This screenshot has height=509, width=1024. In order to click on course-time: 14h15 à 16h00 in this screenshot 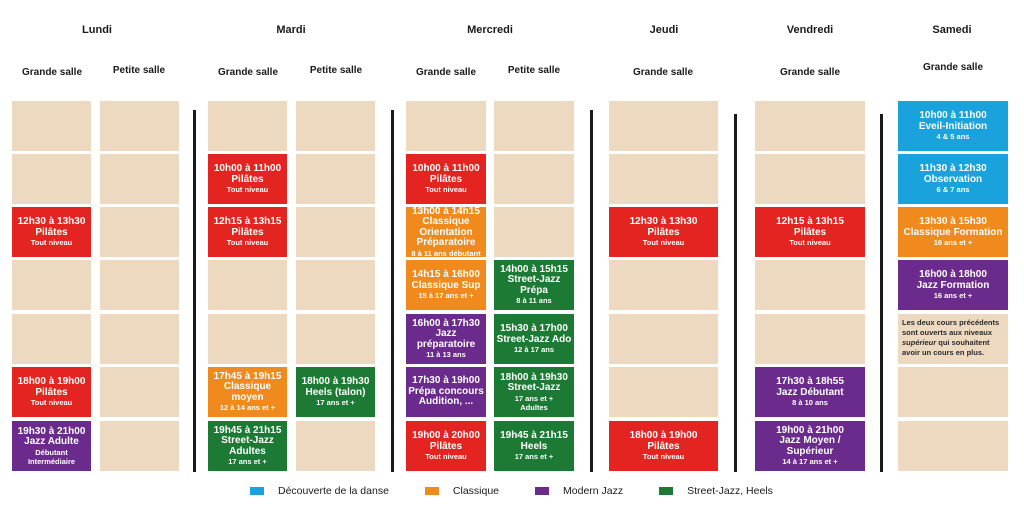, I will do `click(446, 274)`.